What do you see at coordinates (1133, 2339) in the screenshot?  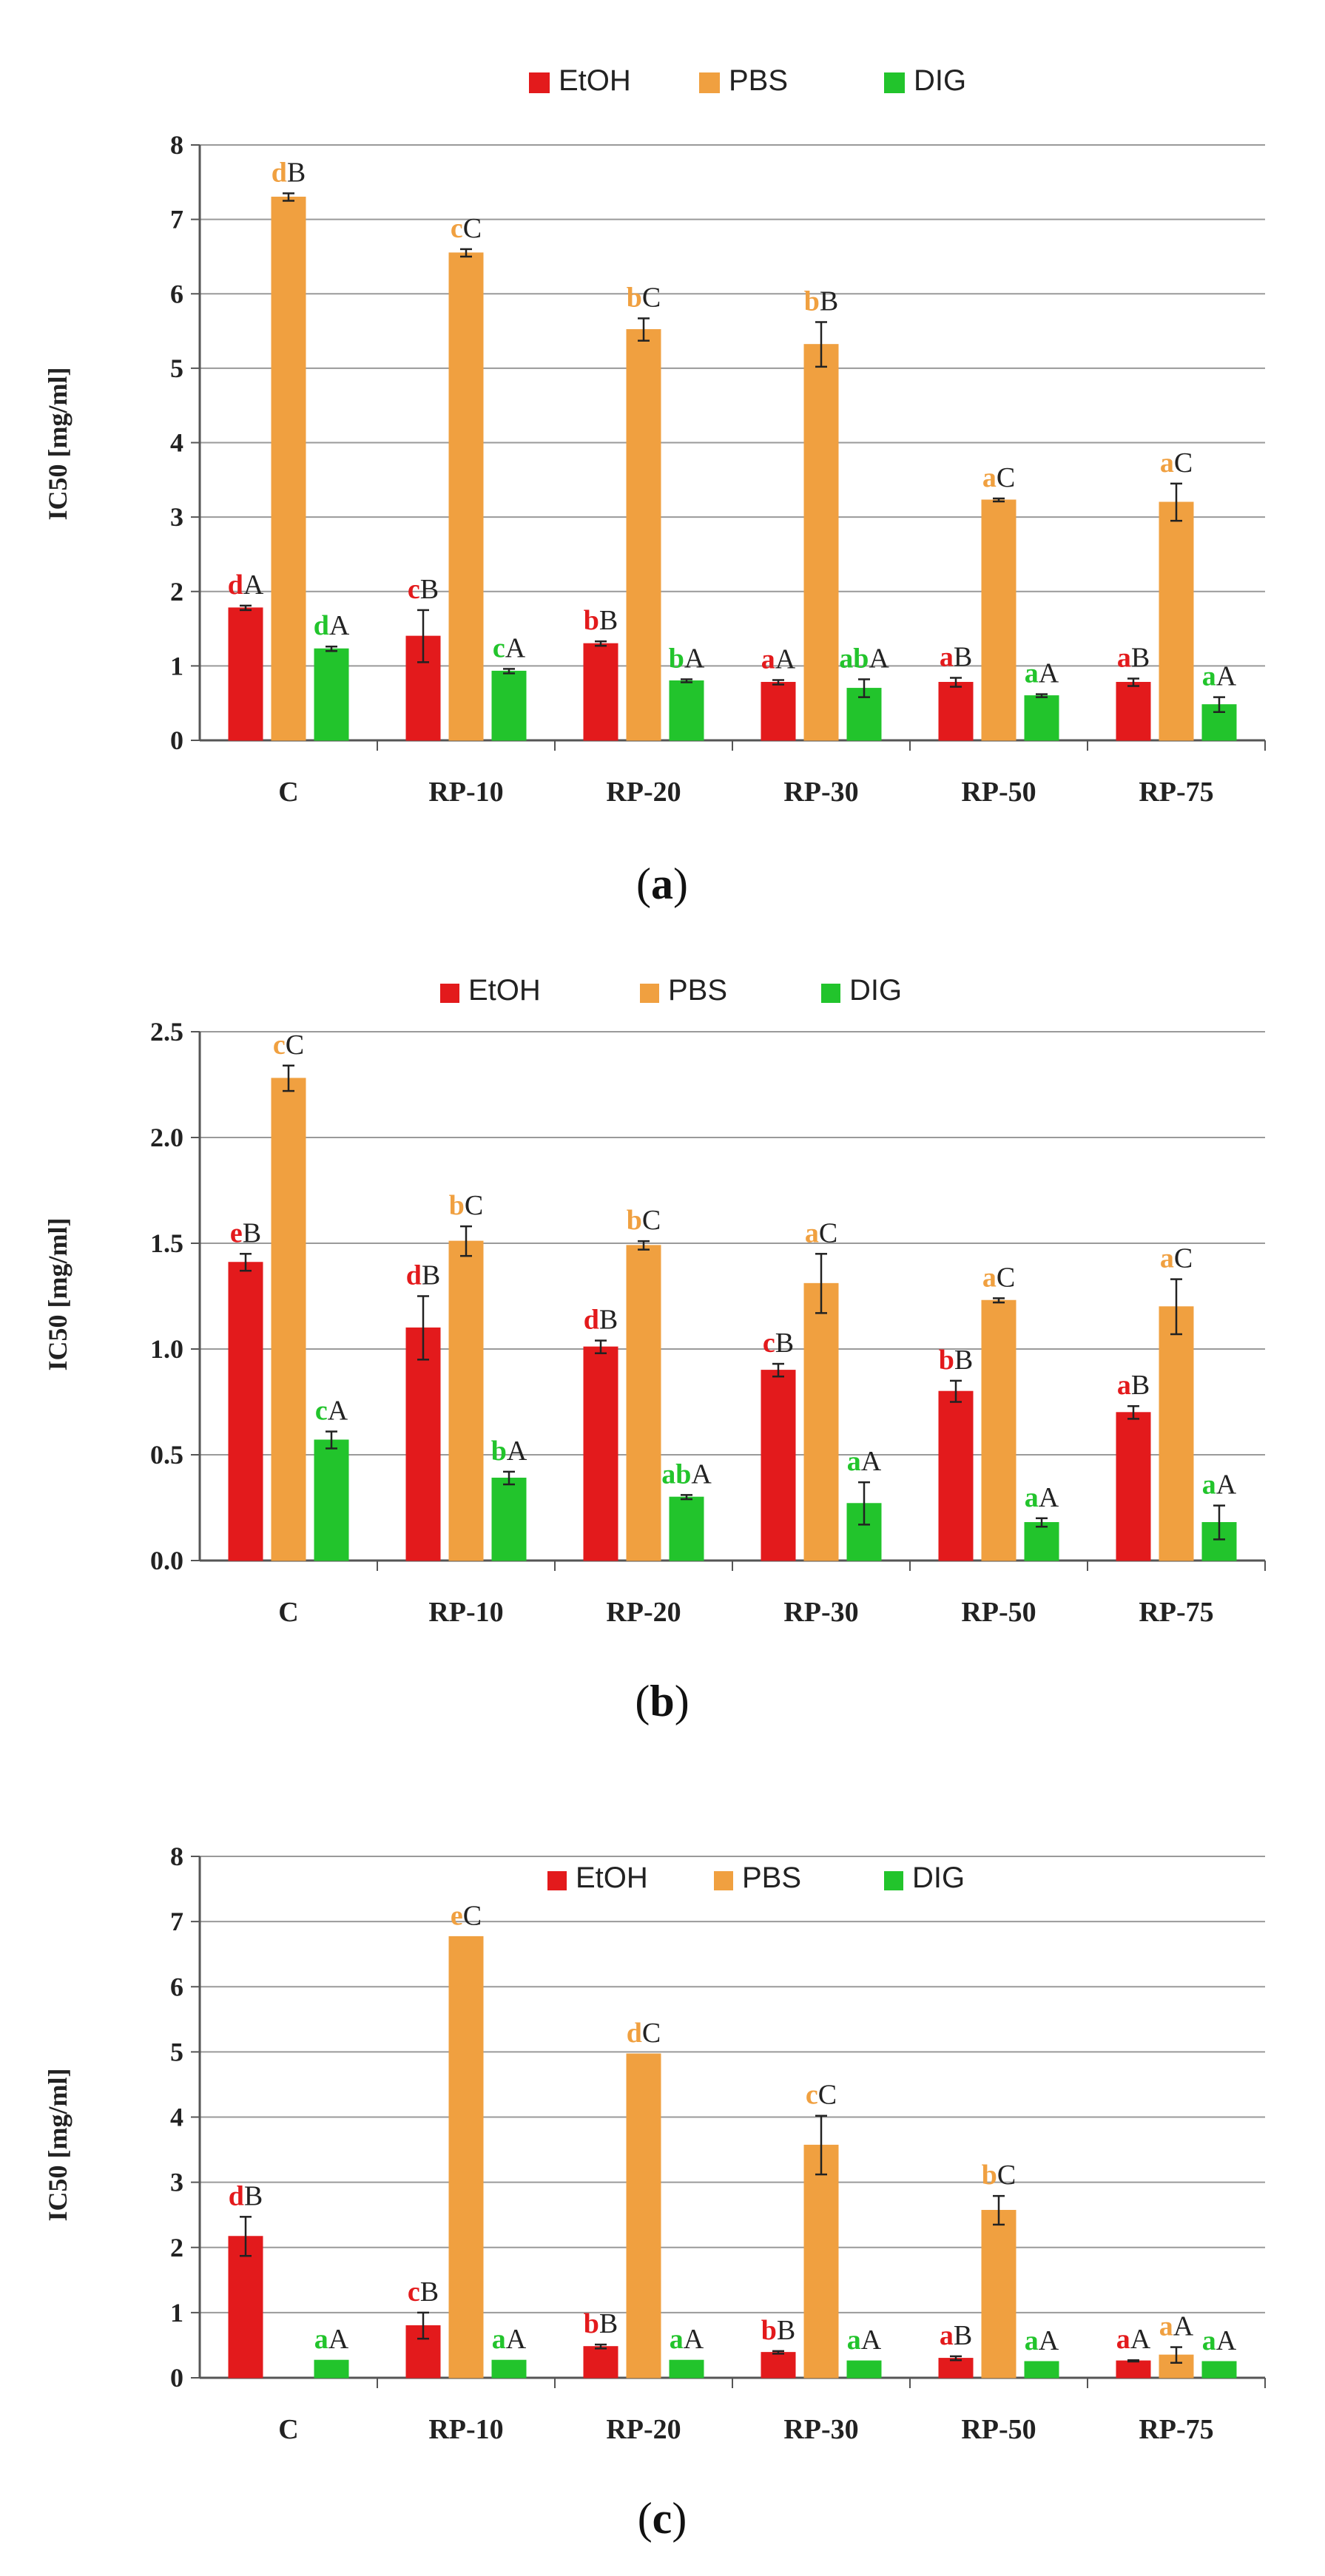 I see `significance-label: aA` at bounding box center [1133, 2339].